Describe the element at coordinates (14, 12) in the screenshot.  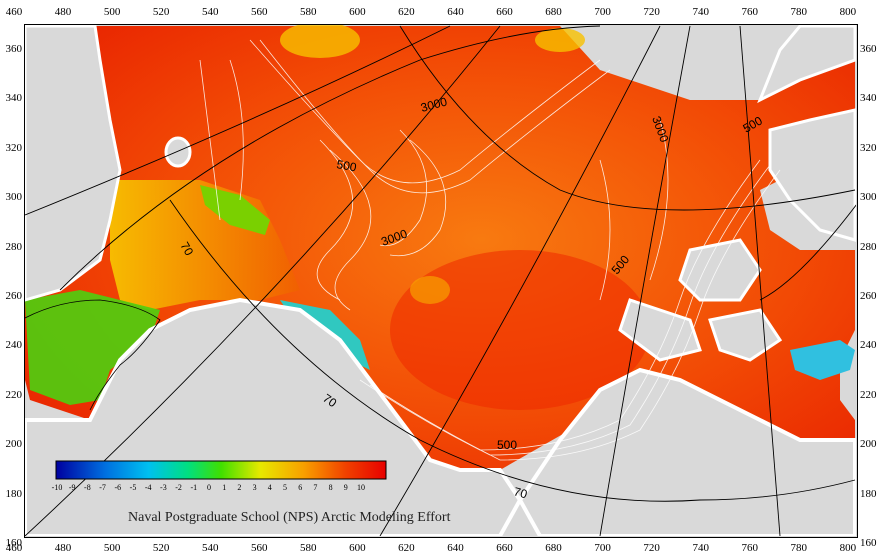
I see `x-tick-top: 460` at that location.